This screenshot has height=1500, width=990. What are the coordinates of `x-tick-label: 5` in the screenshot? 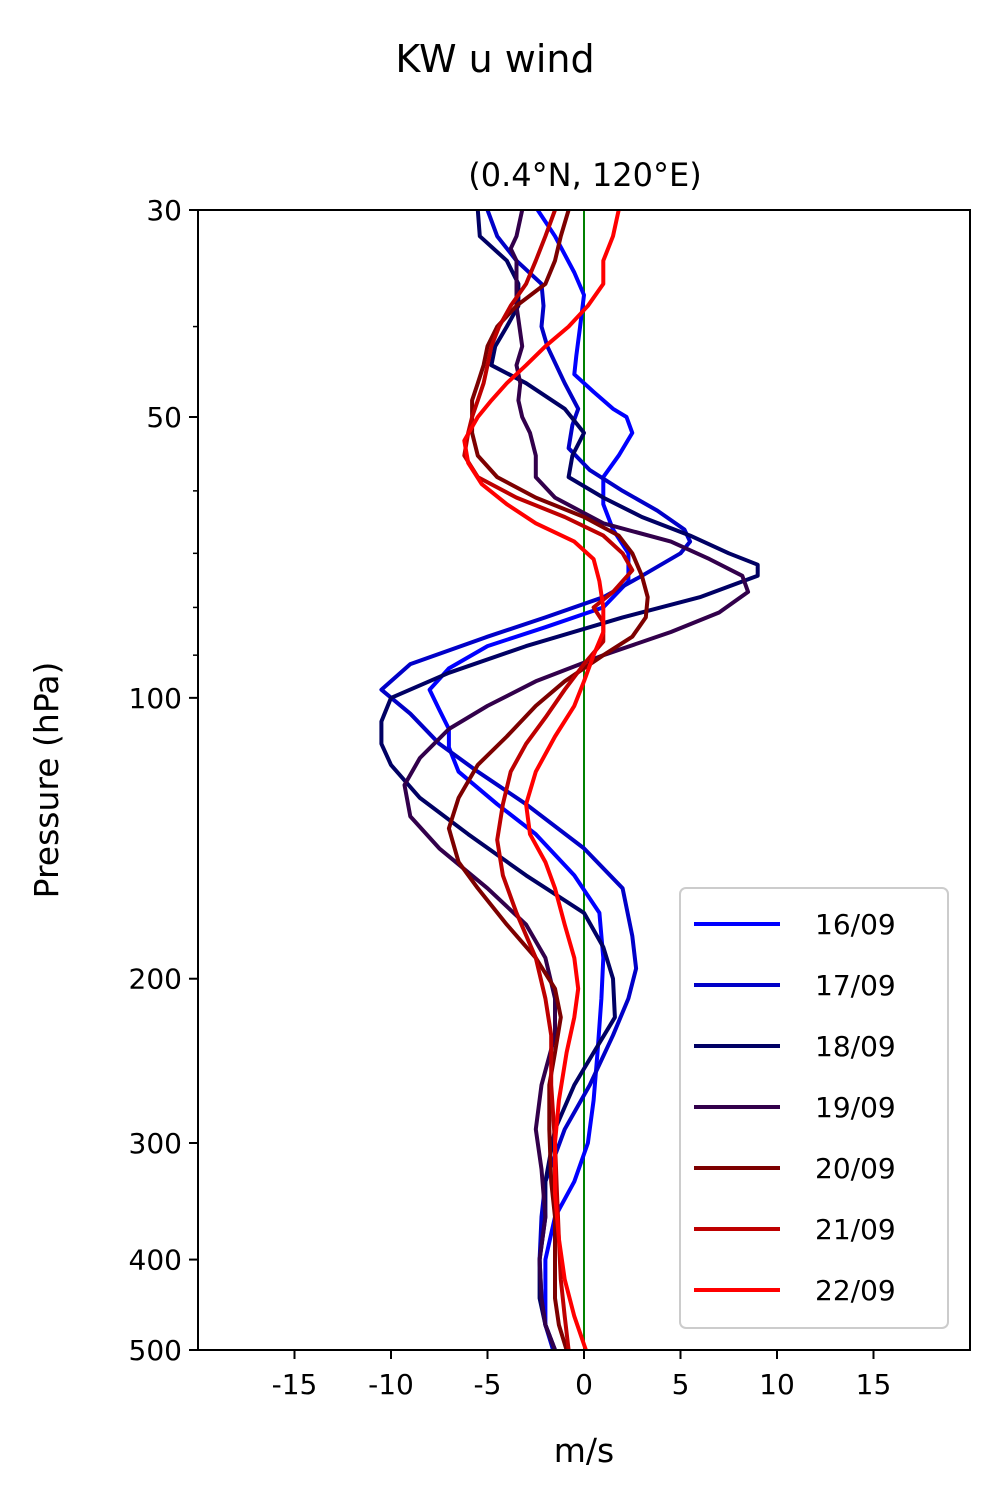 It's located at (681, 1384).